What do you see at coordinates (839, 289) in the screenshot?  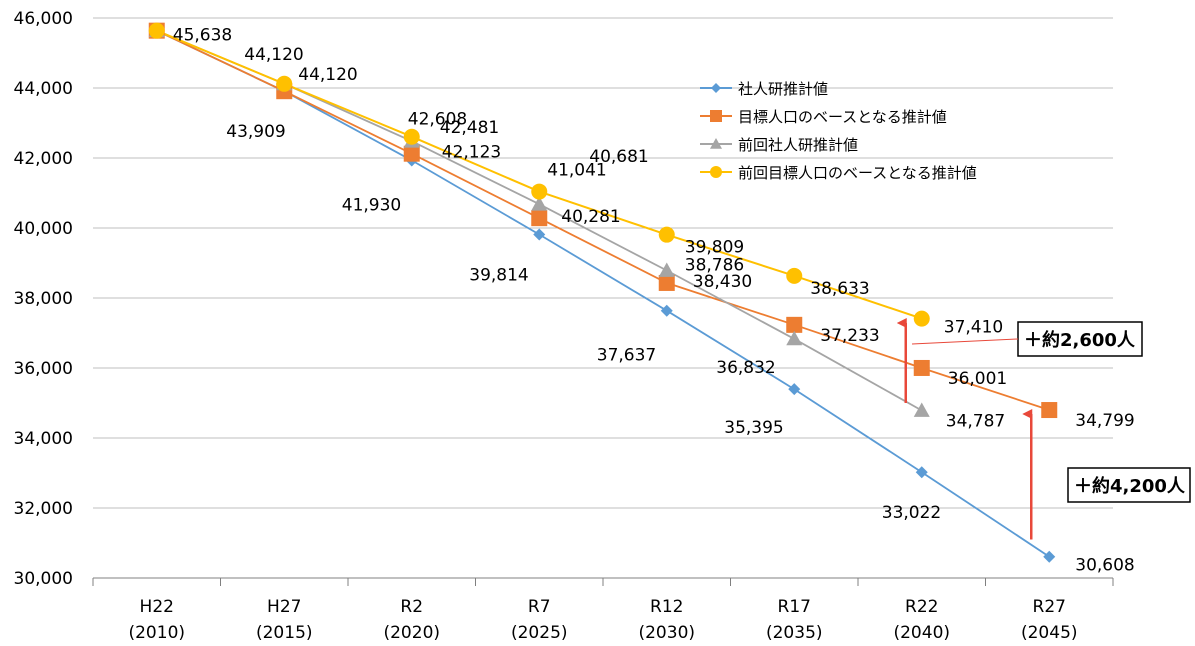 I see `data-label: 38,633` at bounding box center [839, 289].